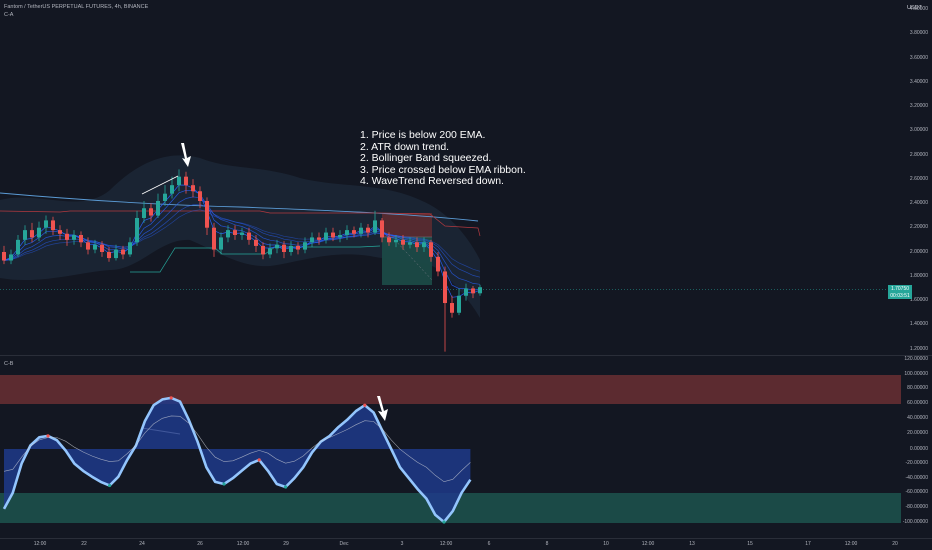 This screenshot has width=932, height=550. I want to click on price-tick: 2.60000, so click(918, 179).